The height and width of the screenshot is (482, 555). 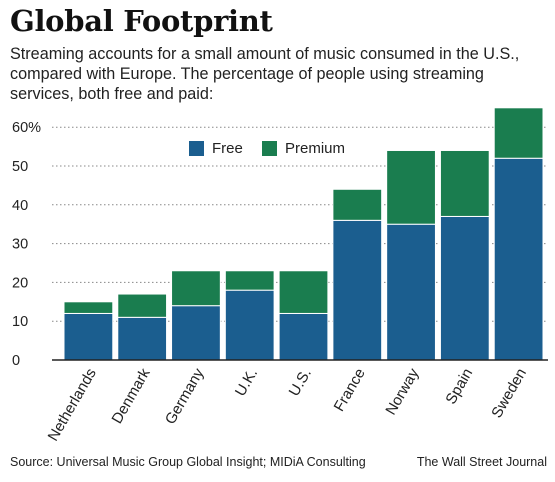 I want to click on y-tick-label: 10, so click(x=20, y=322).